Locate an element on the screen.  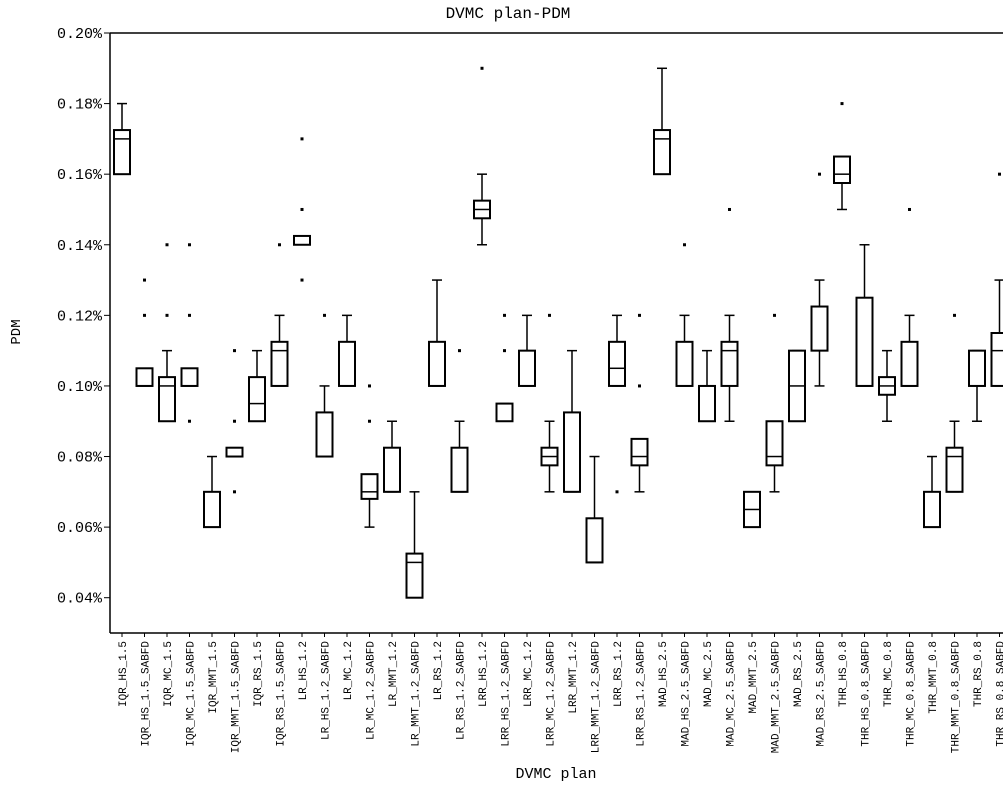
x-tick-label: THR_HS_0.8 is located at coordinates (844, 674).